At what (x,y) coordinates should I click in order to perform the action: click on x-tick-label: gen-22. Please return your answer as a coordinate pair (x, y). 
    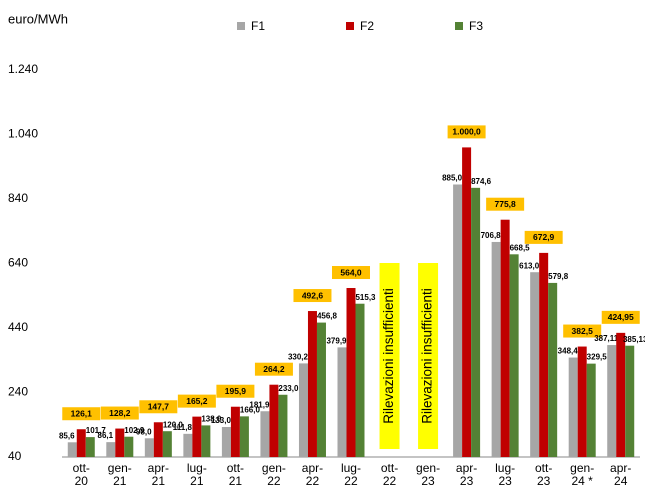
    Looking at the image, I should click on (273, 474).